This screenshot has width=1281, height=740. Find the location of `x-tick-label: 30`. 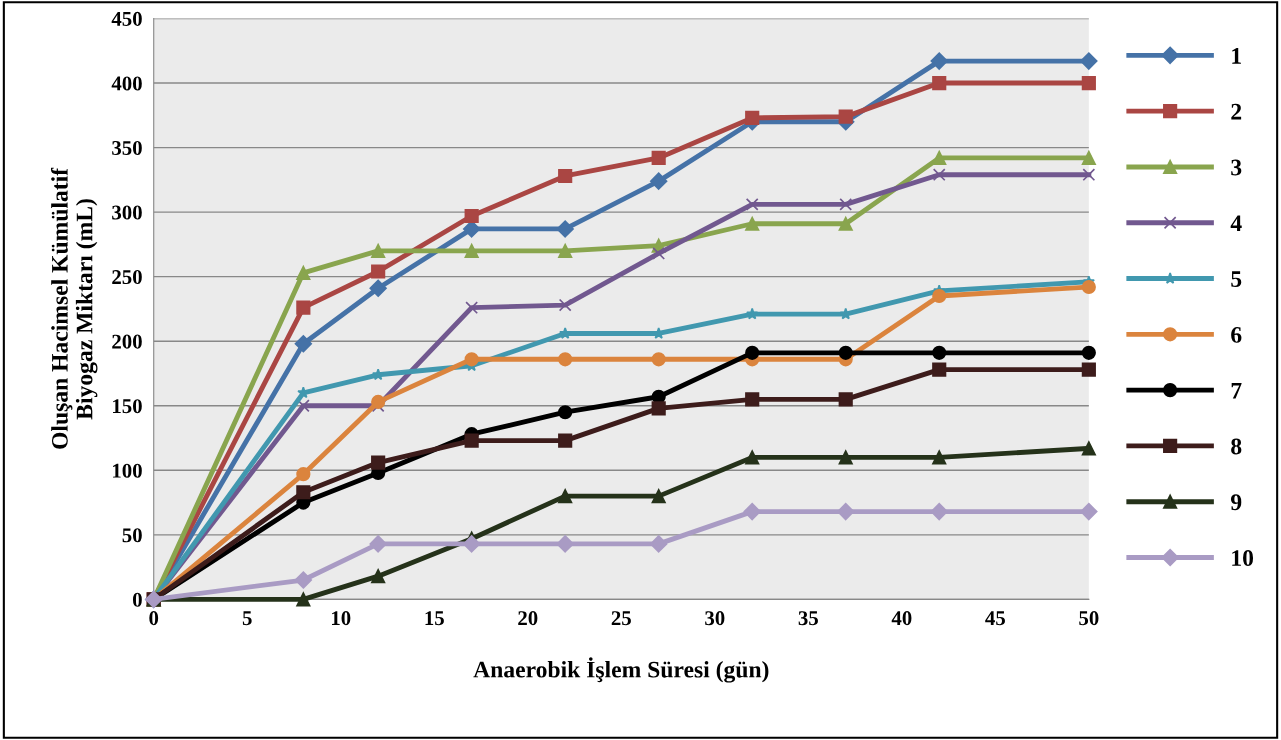

x-tick-label: 30 is located at coordinates (715, 618).